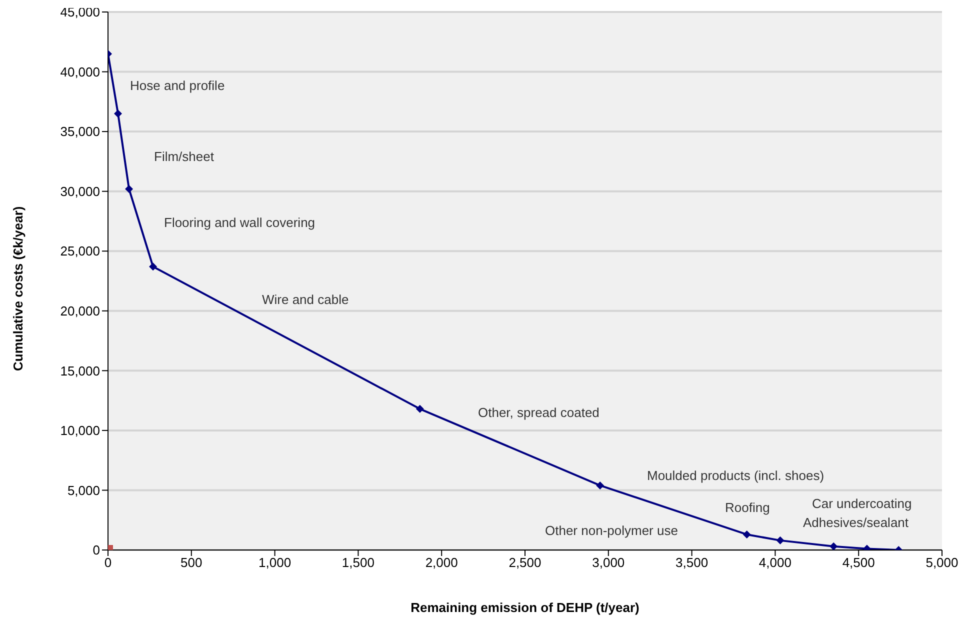  Describe the element at coordinates (441, 562) in the screenshot. I see `x-tick-label: 2,000` at that location.